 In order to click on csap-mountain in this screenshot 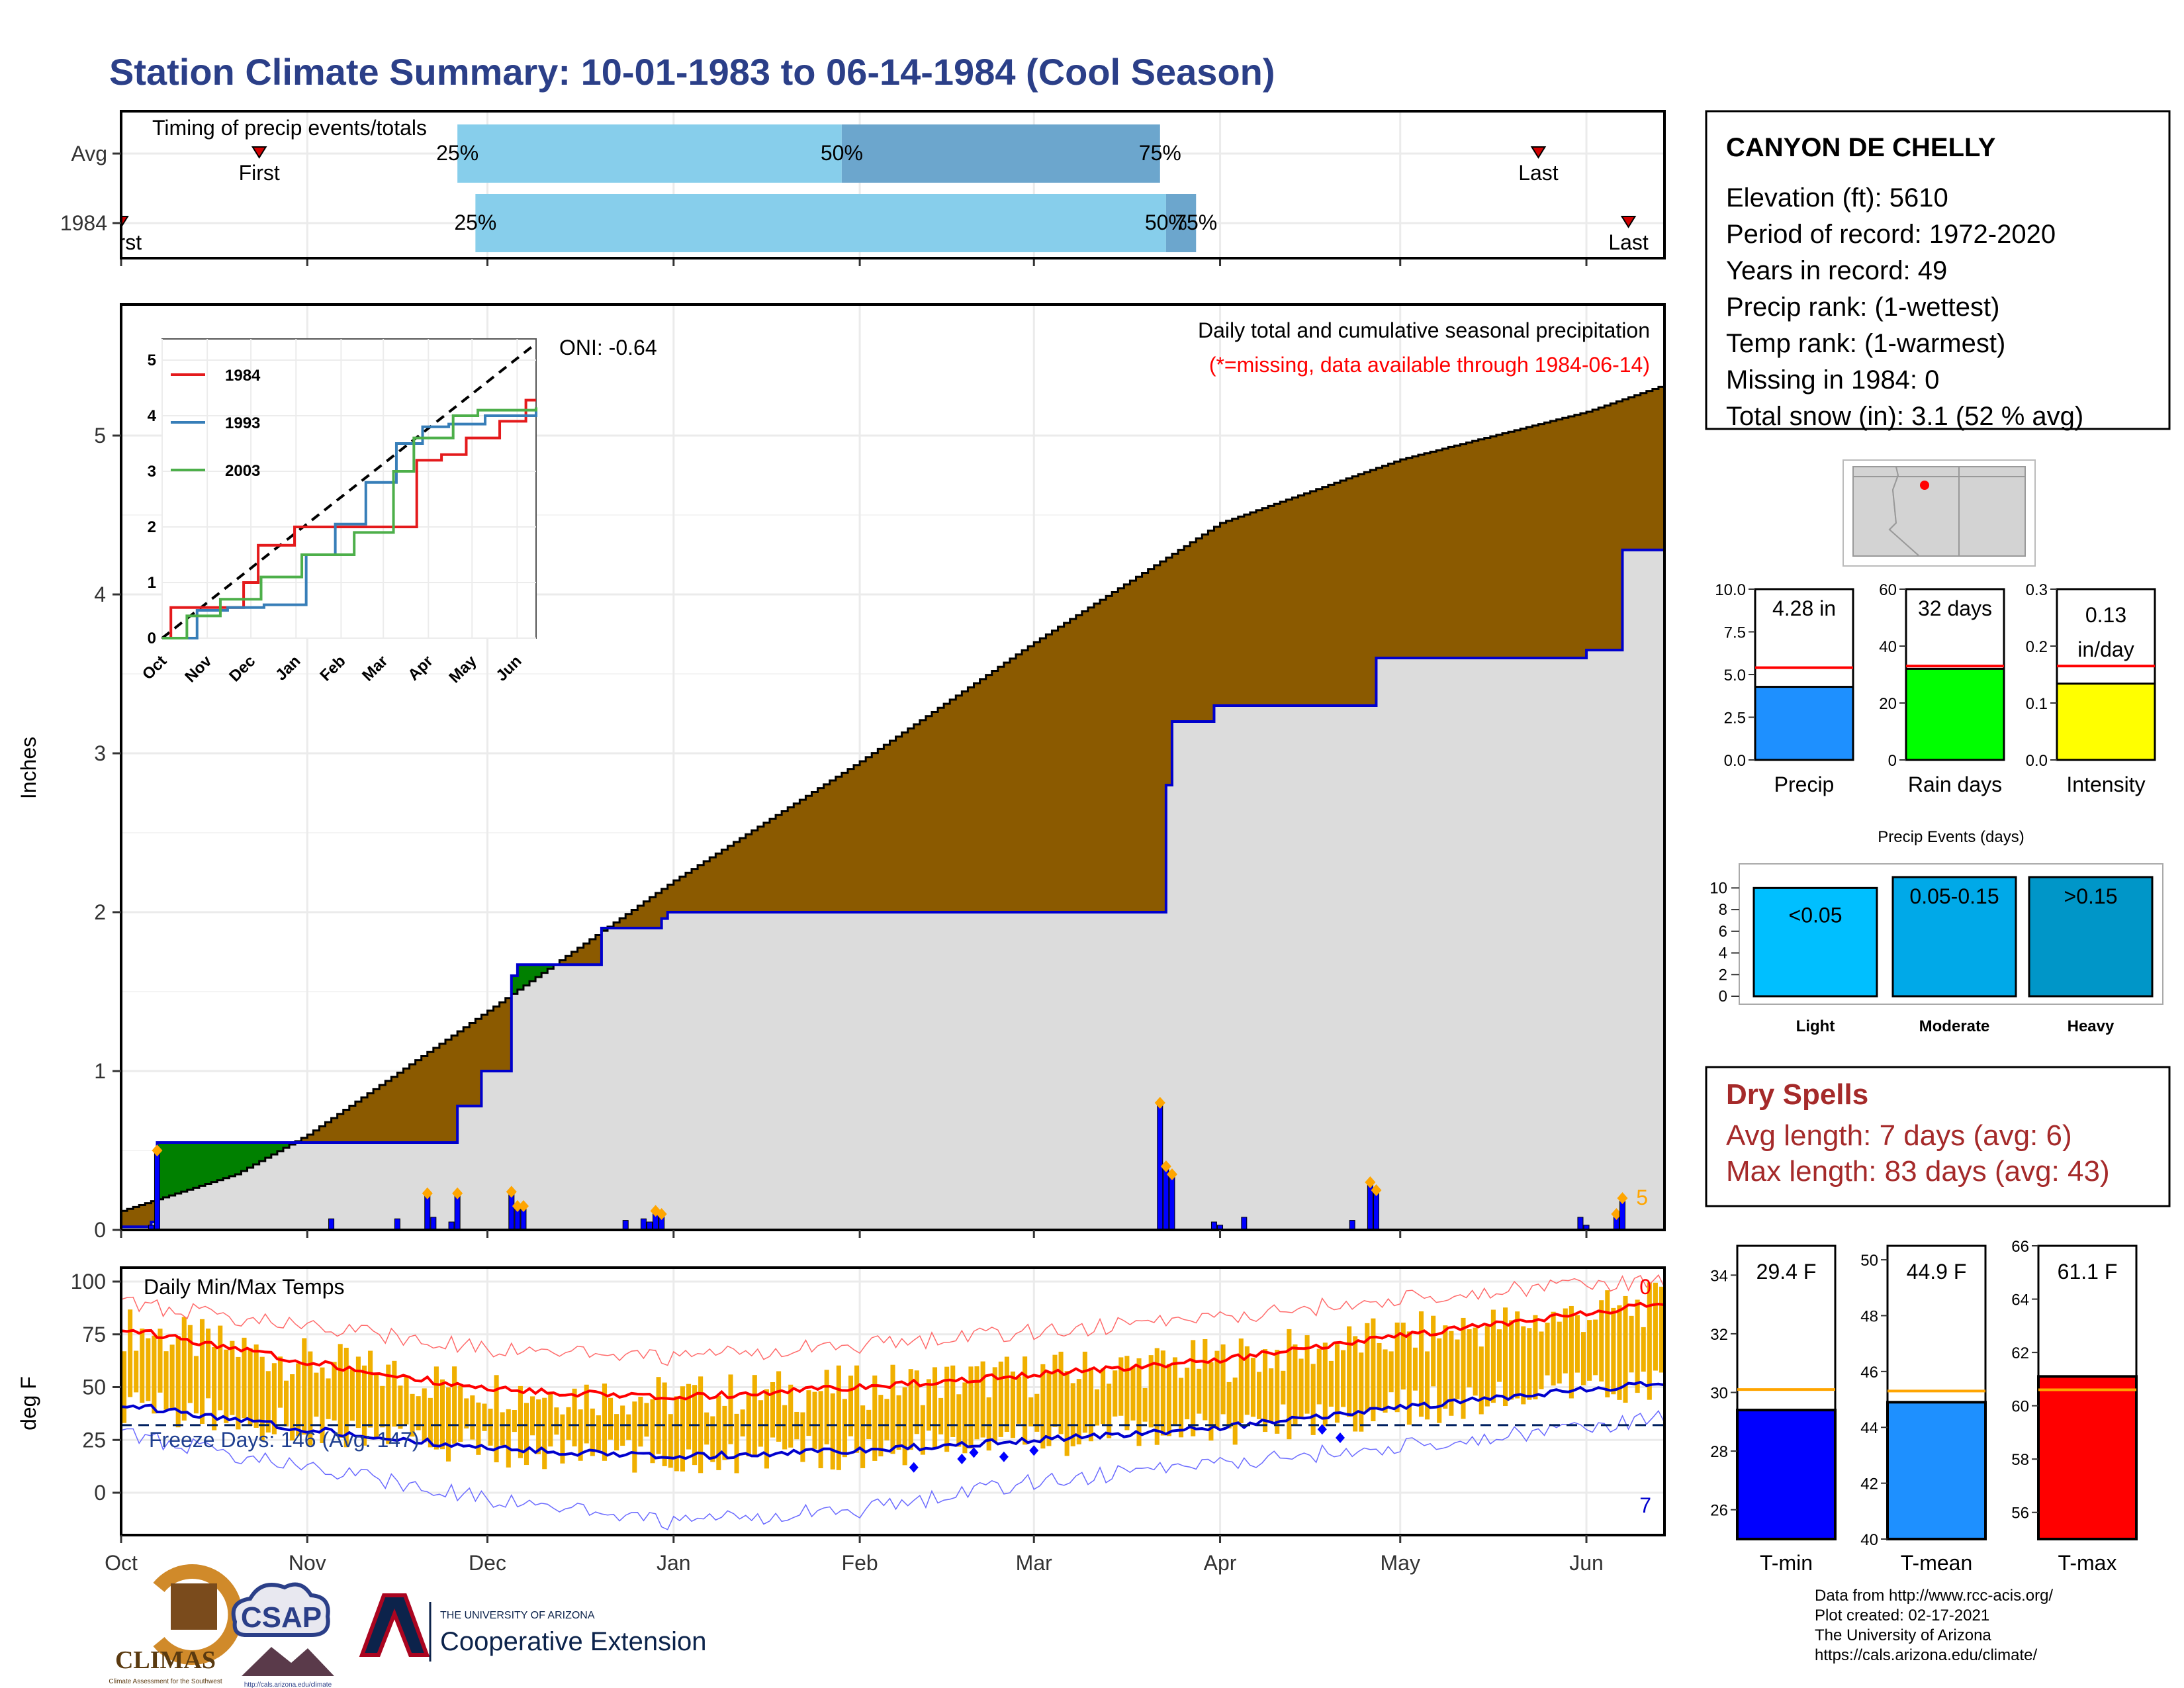, I will do `click(288, 1661)`.